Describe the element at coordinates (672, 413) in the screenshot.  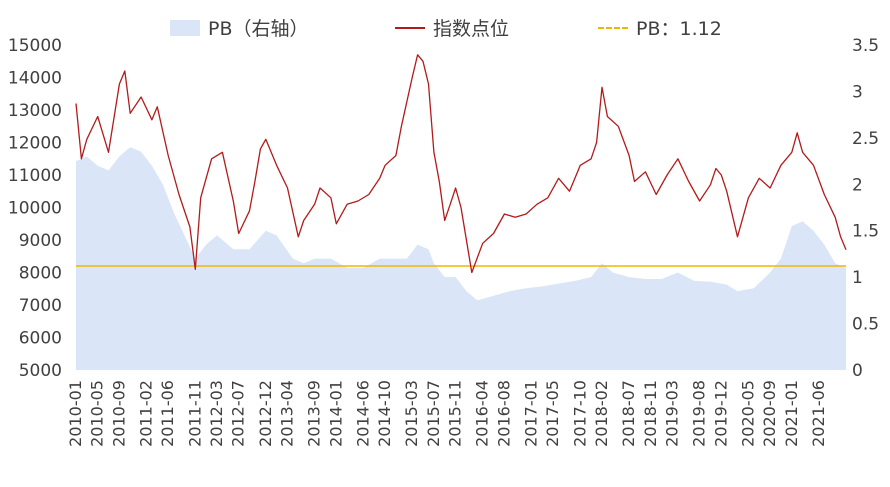
I see `x-tick-label: 2019-03` at that location.